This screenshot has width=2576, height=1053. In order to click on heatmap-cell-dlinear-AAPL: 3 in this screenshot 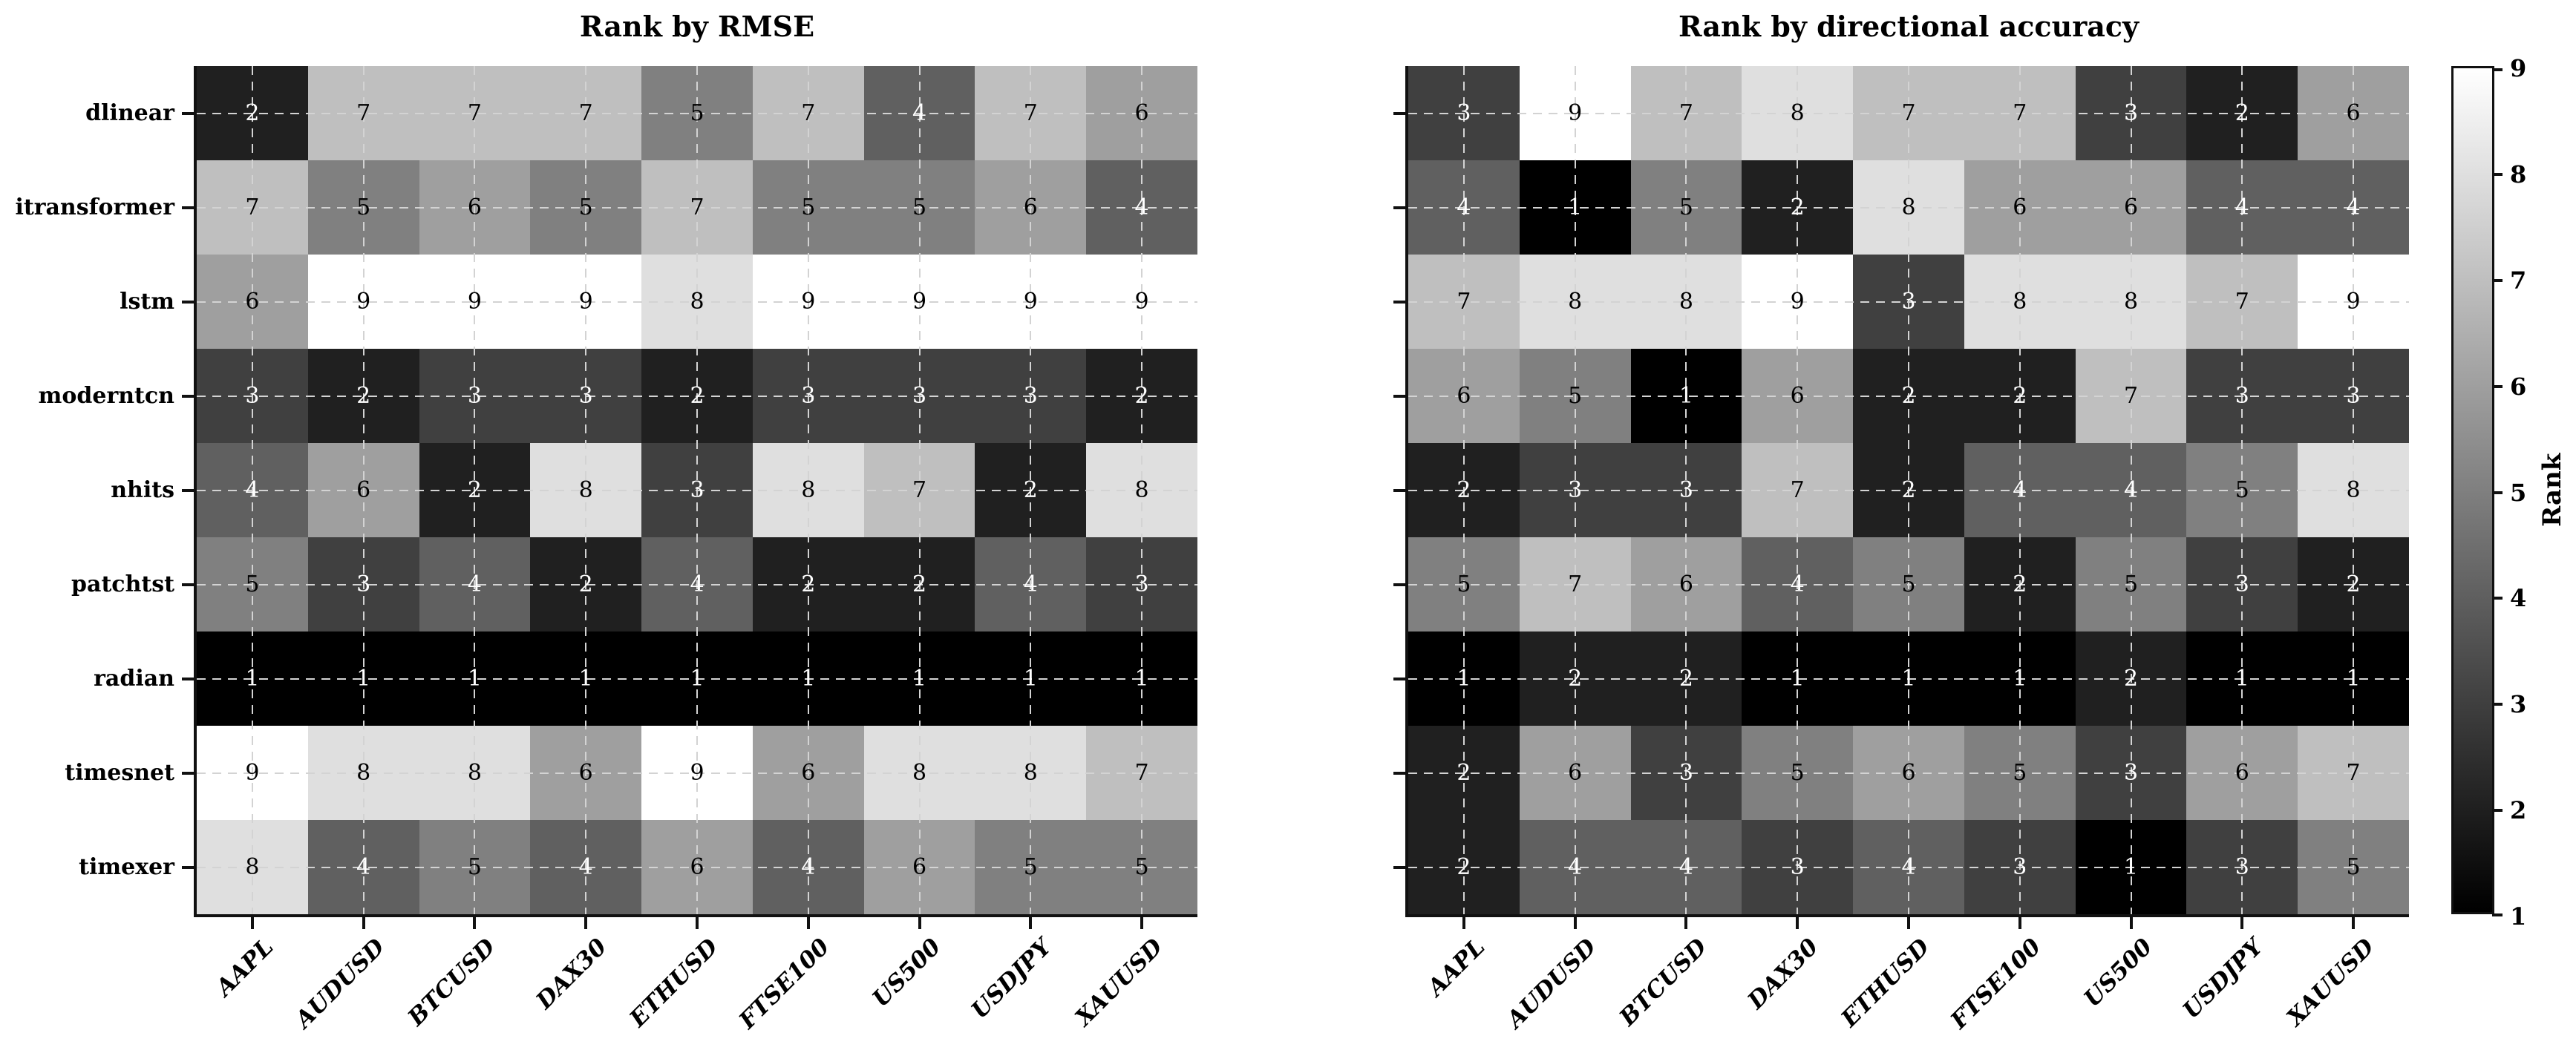, I will do `click(1464, 113)`.